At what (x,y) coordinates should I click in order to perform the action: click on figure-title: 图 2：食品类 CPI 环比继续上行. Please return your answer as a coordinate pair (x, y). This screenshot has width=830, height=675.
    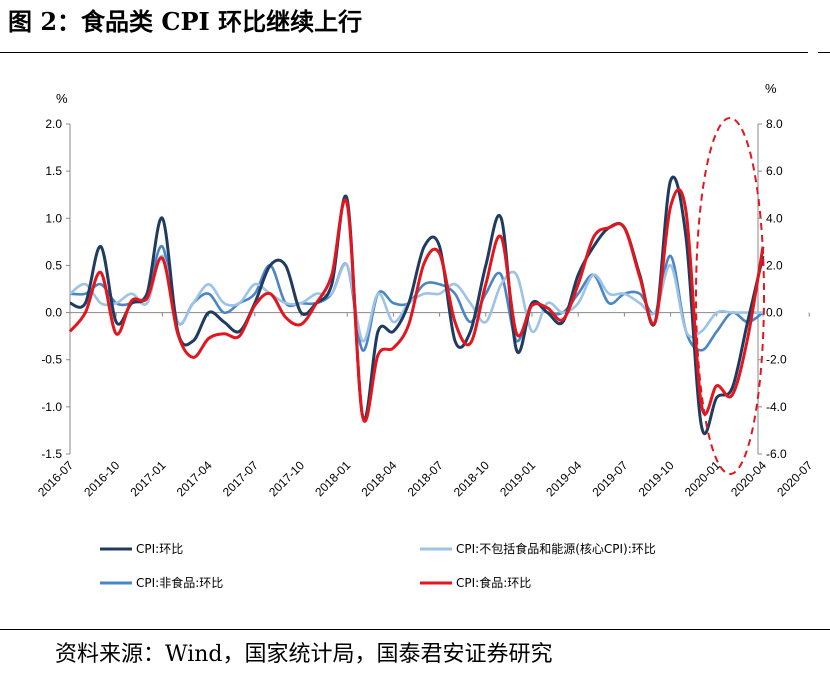
    Looking at the image, I should click on (185, 21).